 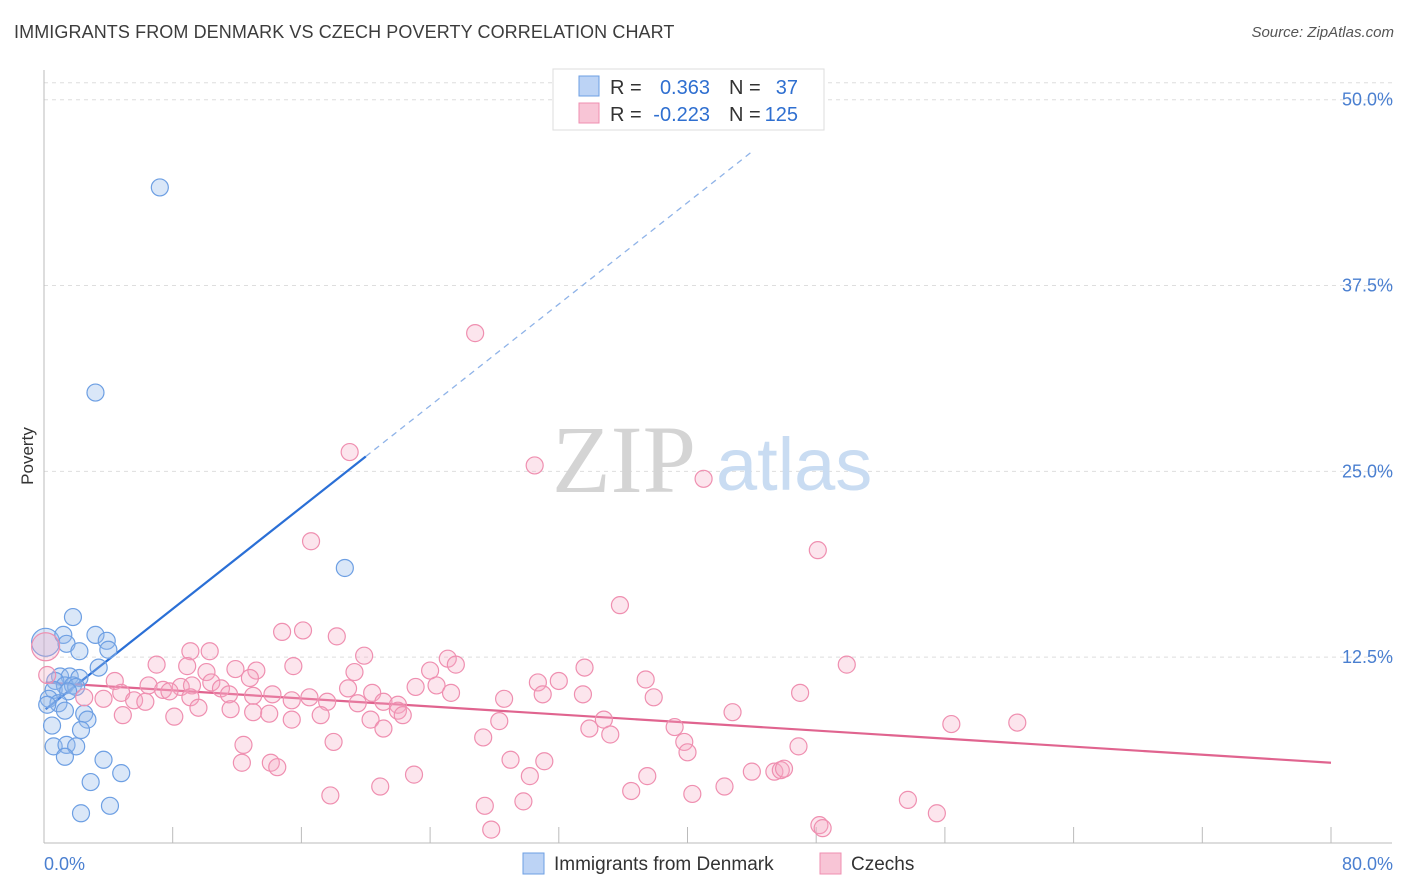 What do you see at coordinates (685, 88) in the screenshot?
I see `legend-r-value-1: 0.363` at bounding box center [685, 88].